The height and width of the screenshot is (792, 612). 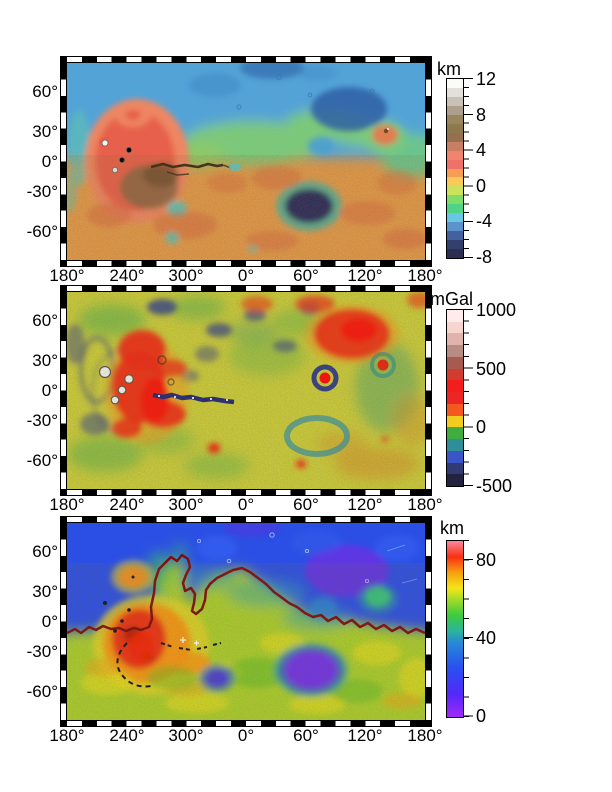 I want to click on colorbar-tick-label: 1000, so click(x=496, y=310).